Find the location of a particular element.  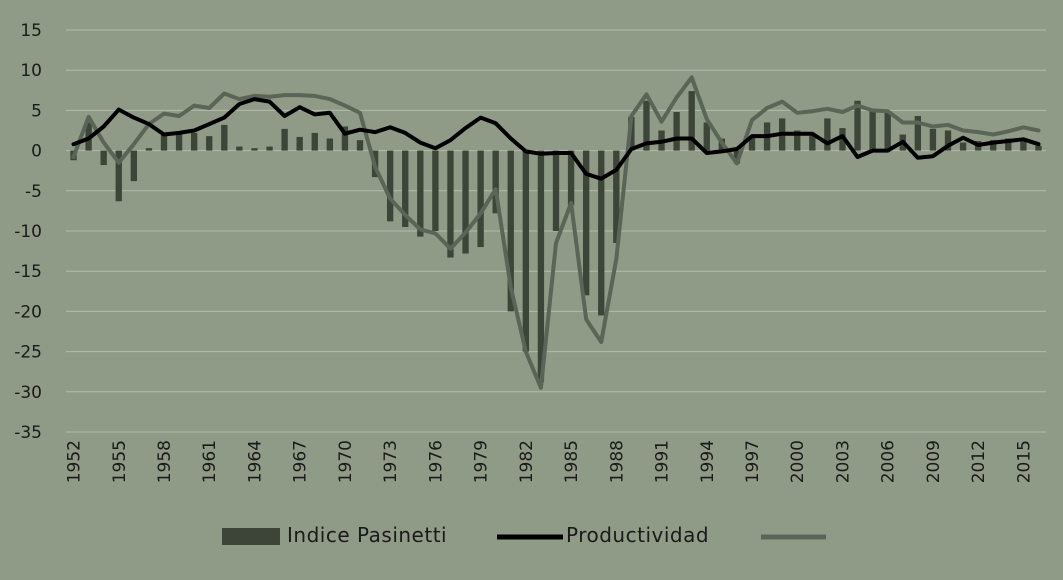

legend: Indice Pasinetti Productividad is located at coordinates (524, 535).